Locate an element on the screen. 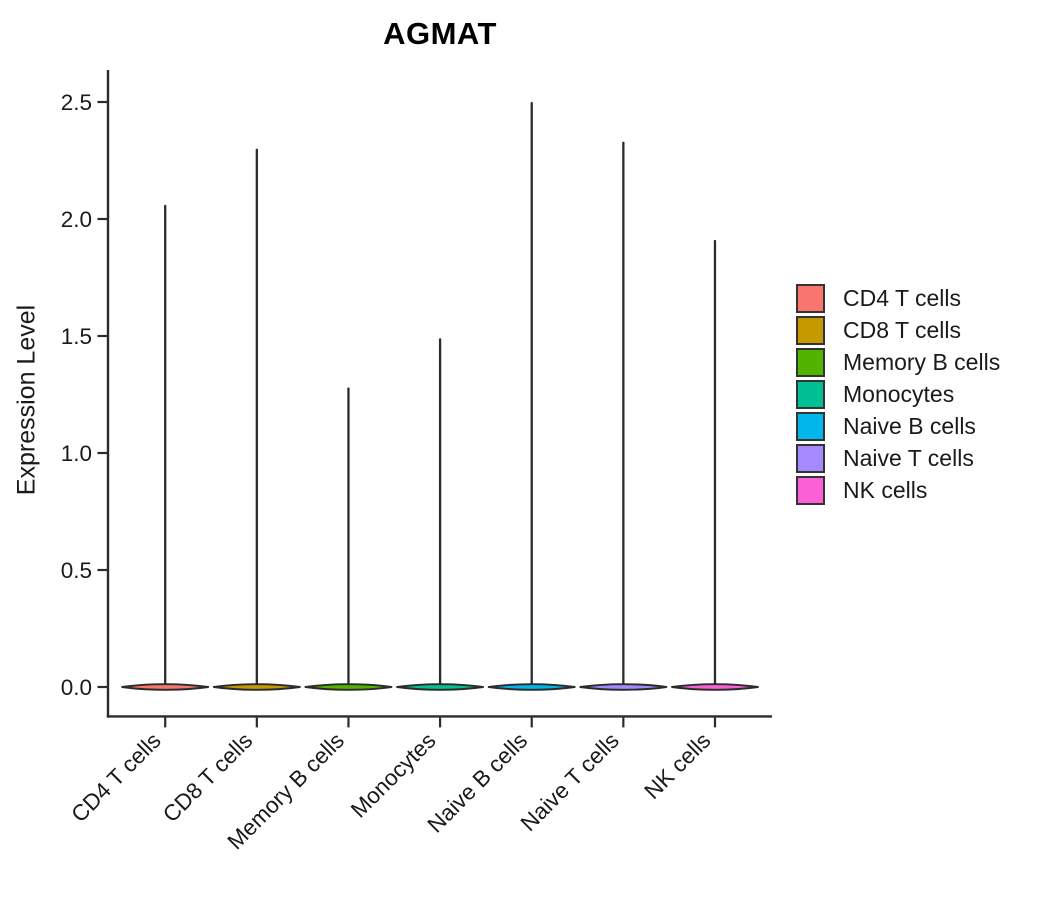 This screenshot has width=1050, height=900. violin-base-naive-t-cells is located at coordinates (623, 687).